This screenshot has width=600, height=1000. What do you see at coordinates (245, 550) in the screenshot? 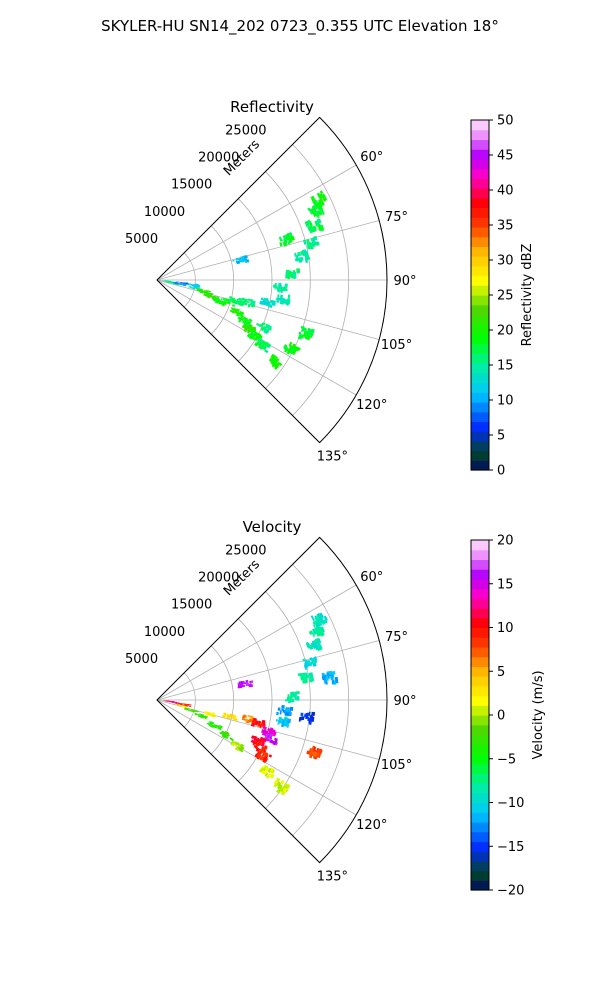
I see `radial-tick-label: 25000` at bounding box center [245, 550].